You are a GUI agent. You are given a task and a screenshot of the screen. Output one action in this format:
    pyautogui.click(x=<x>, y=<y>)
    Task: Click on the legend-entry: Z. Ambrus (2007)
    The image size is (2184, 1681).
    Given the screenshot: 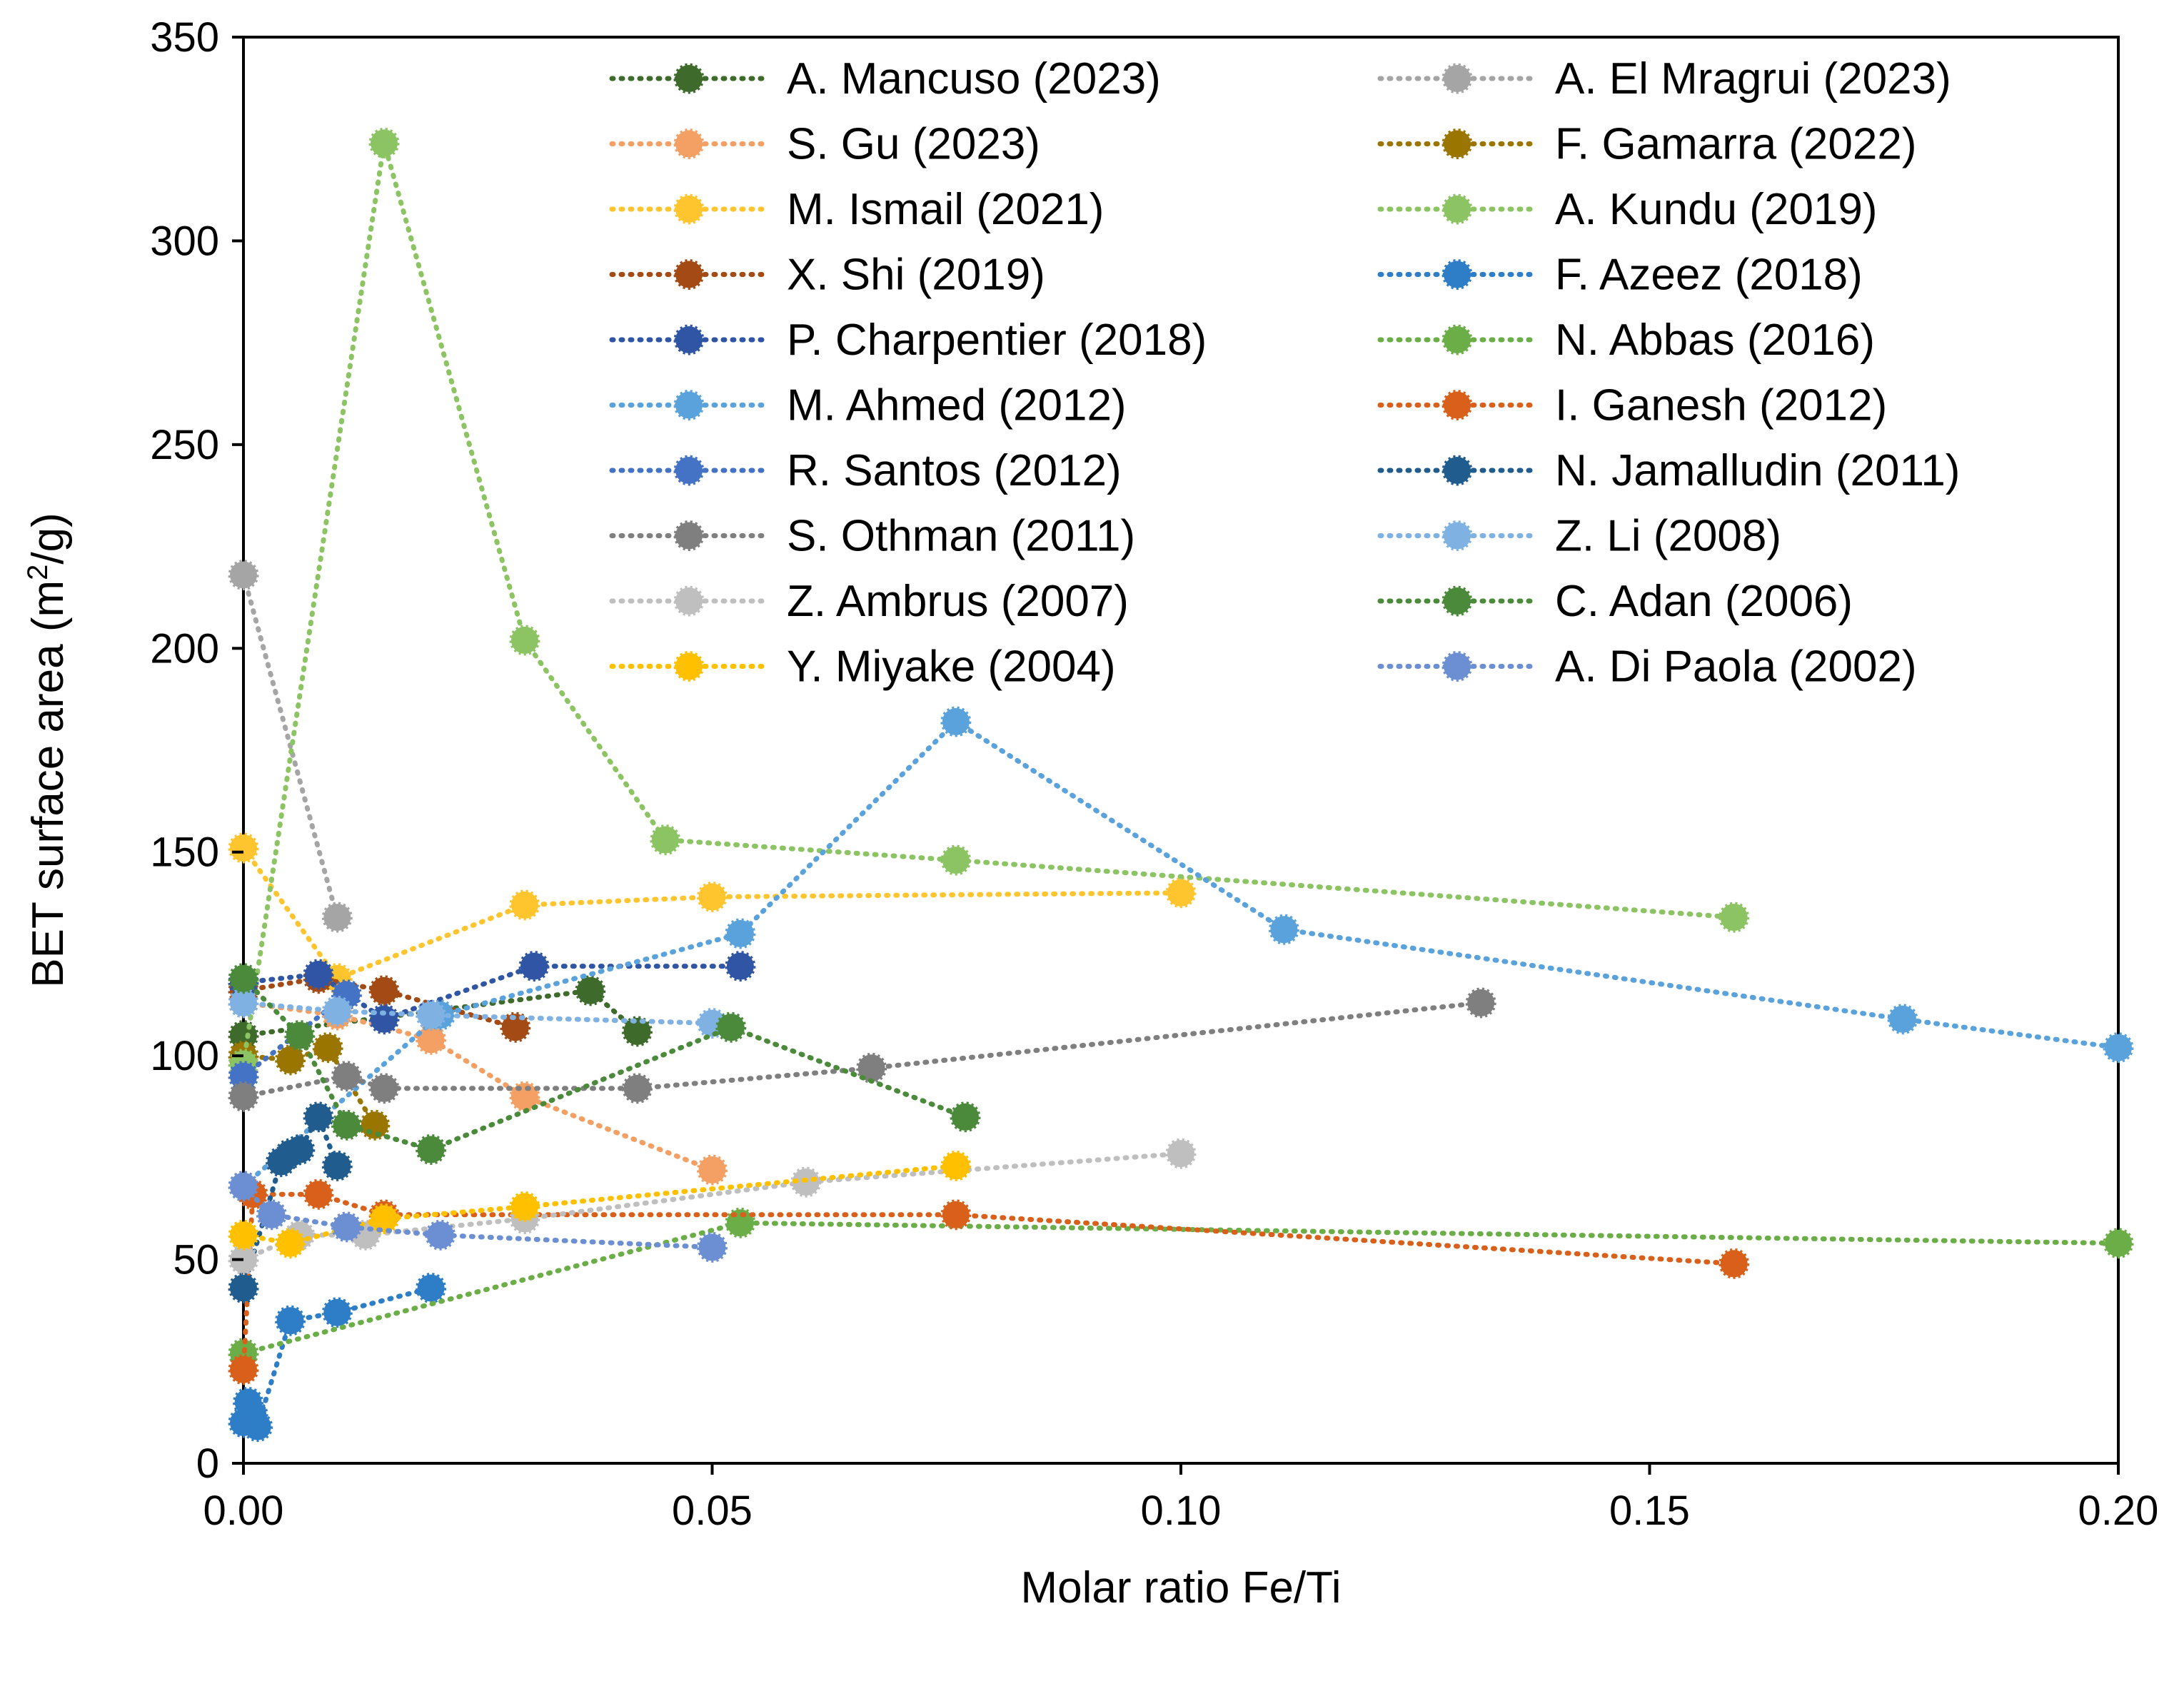 What is the action you would take?
    pyautogui.click(x=869, y=601)
    